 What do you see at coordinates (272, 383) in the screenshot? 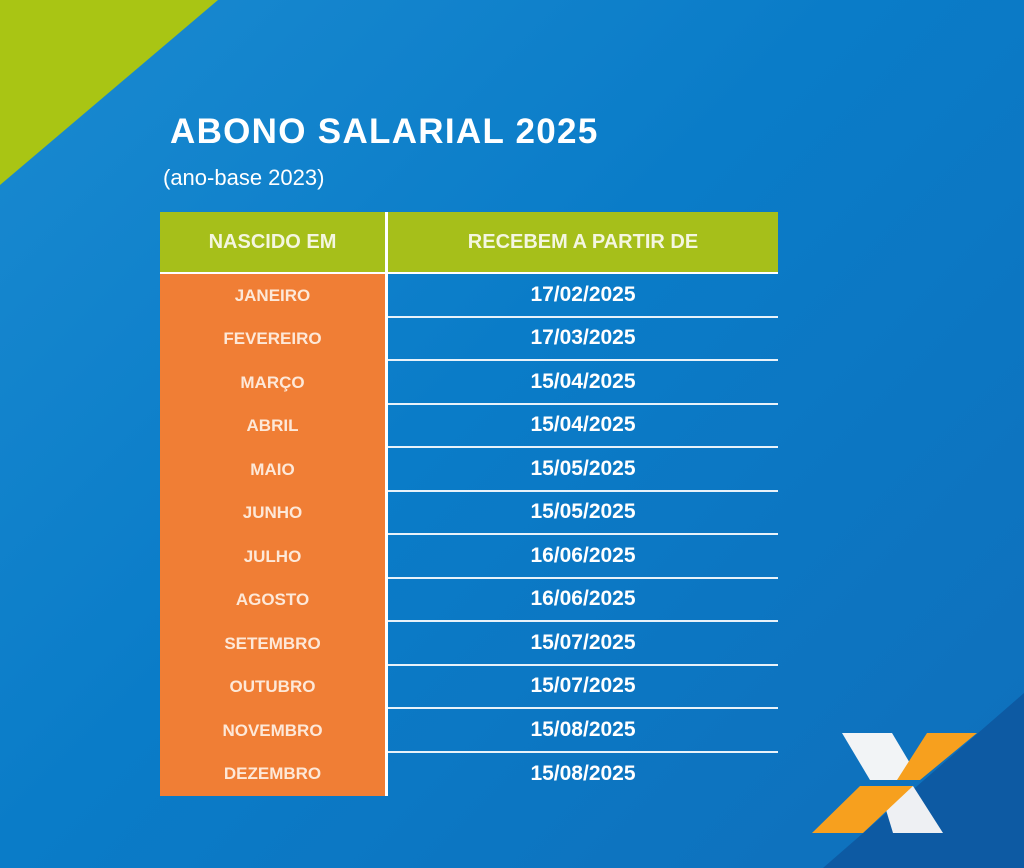
I see `month-cell: MARÇO` at bounding box center [272, 383].